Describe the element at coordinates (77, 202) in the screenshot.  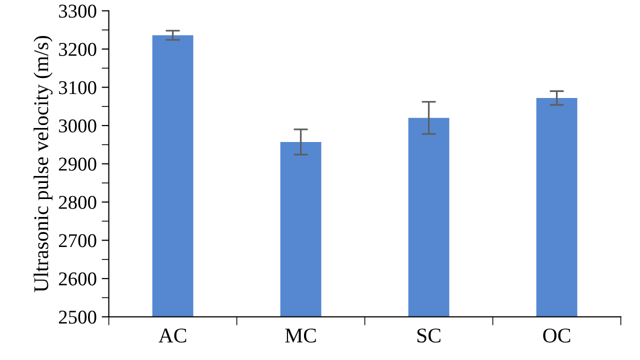
I see `y-tick-label: 2800` at that location.